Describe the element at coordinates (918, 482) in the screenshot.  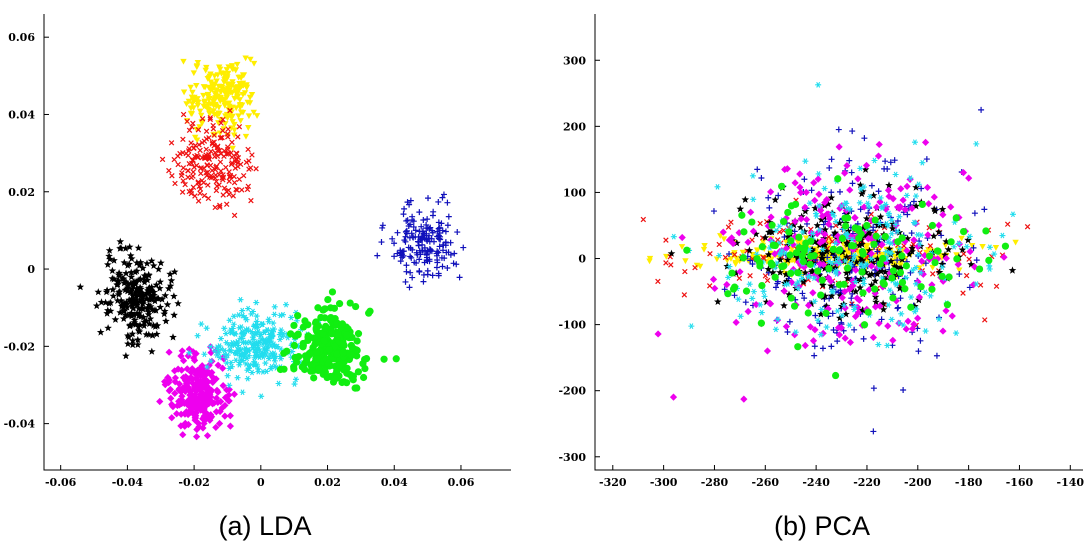
I see `pca-x-tick-label: -200` at that location.